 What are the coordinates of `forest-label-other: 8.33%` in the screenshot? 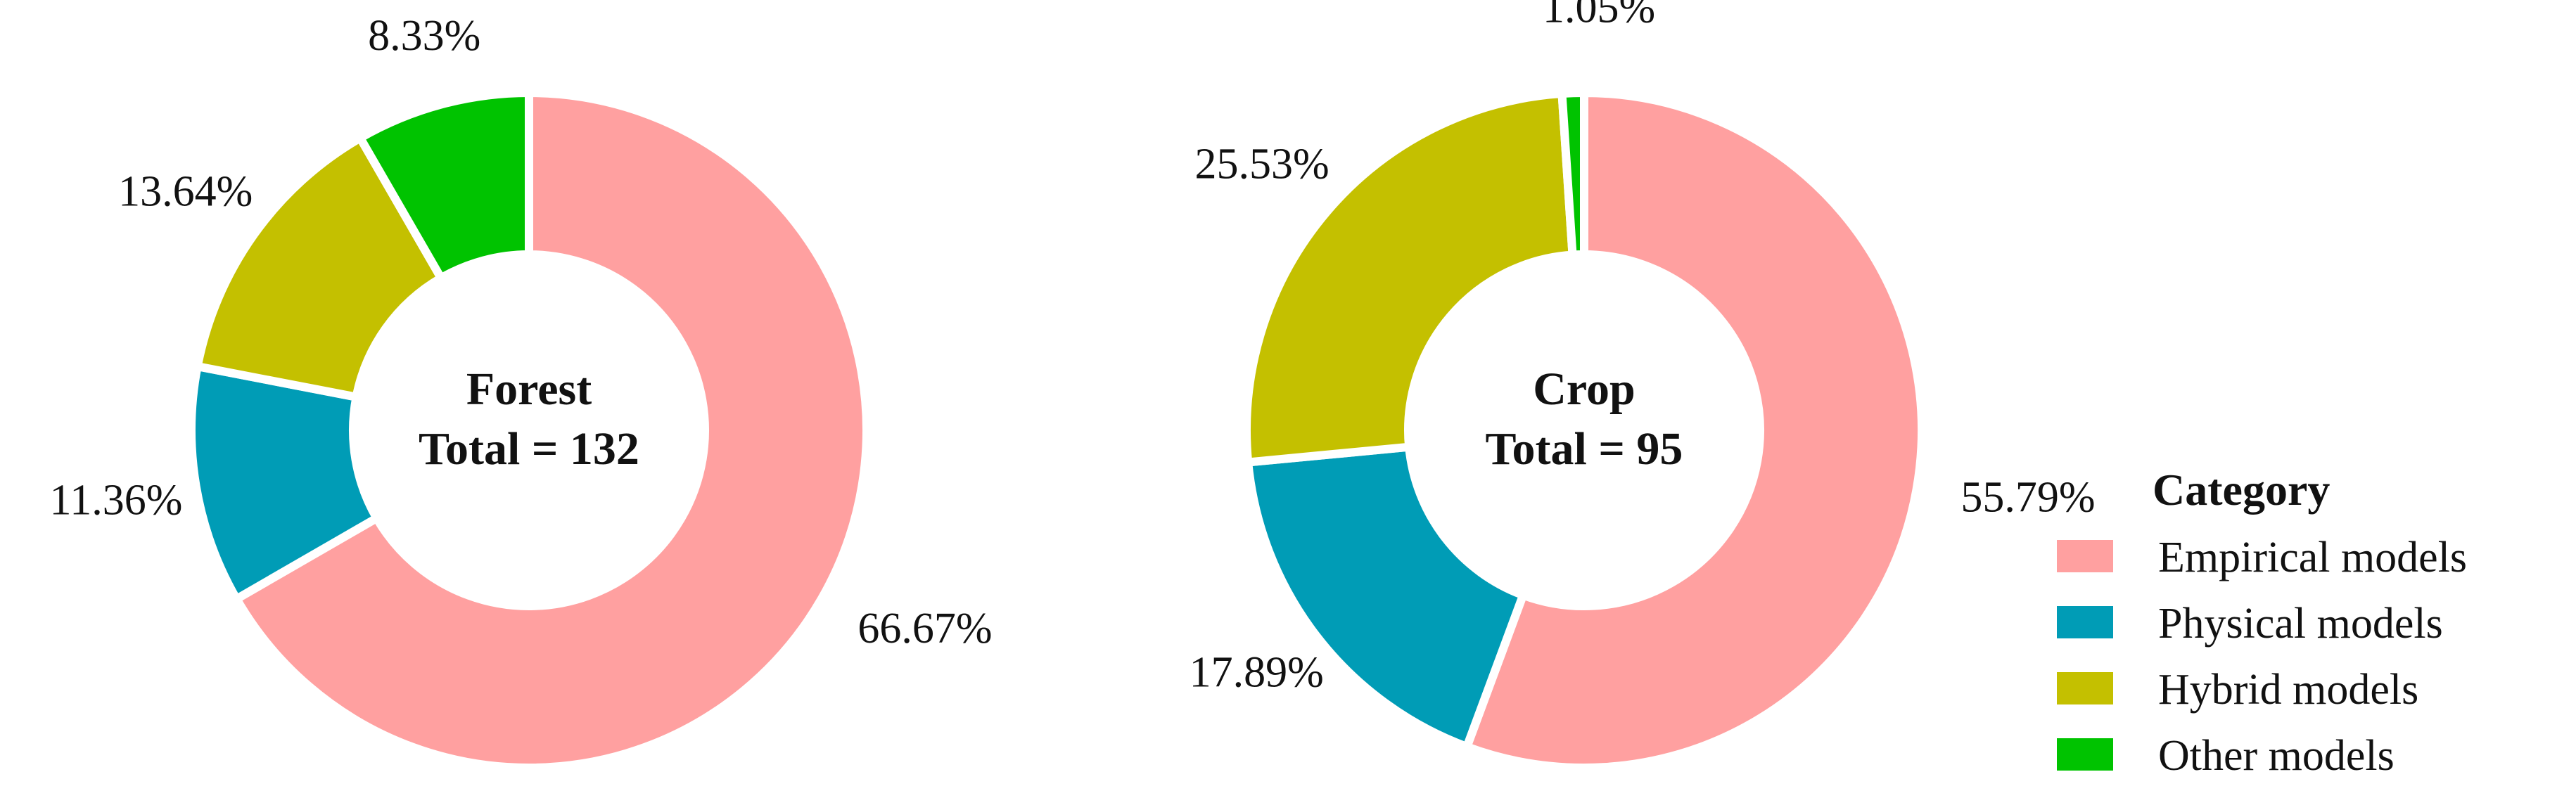 It's located at (424, 36).